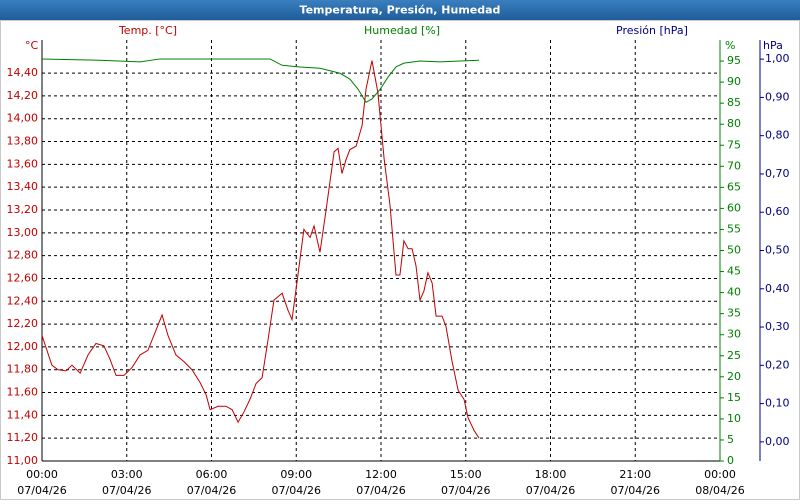 The height and width of the screenshot is (504, 800). What do you see at coordinates (402, 30) in the screenshot?
I see `legend-entry: Humedad [%]` at bounding box center [402, 30].